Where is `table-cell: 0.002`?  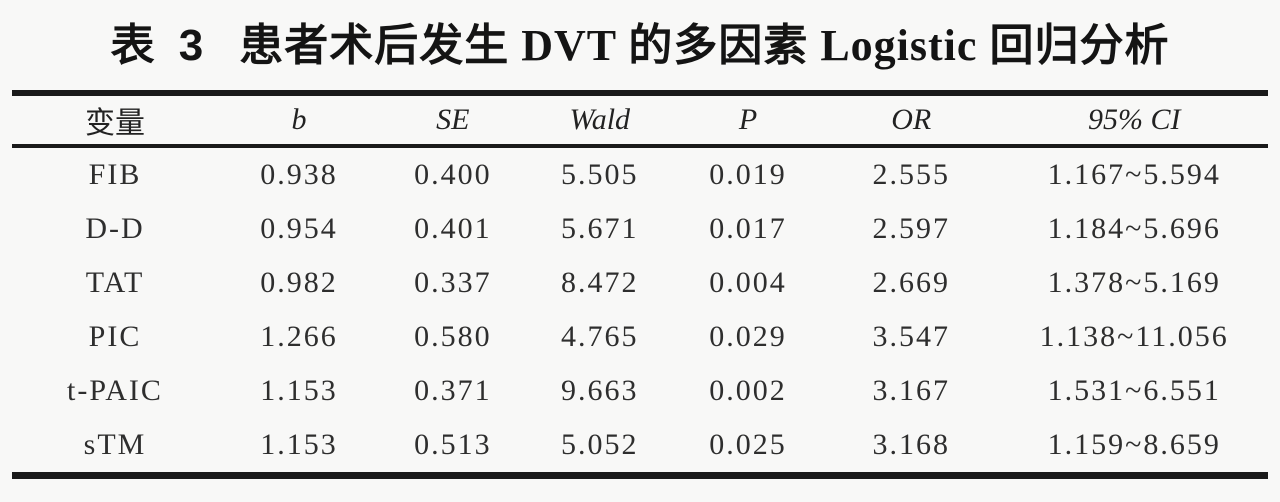
table-cell: 0.002 is located at coordinates (748, 390).